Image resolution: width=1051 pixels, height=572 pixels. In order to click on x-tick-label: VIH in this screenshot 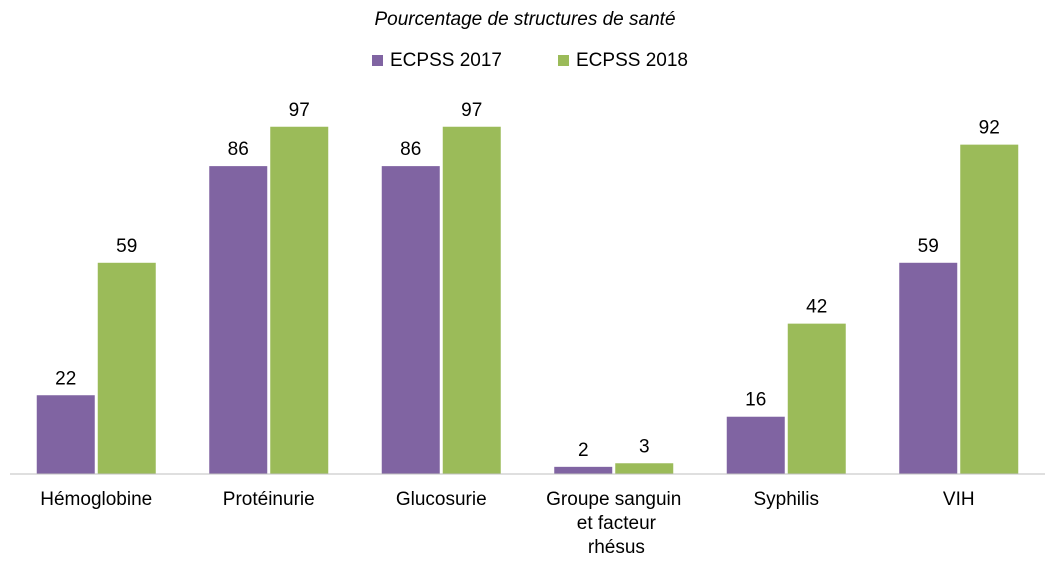, I will do `click(959, 499)`.